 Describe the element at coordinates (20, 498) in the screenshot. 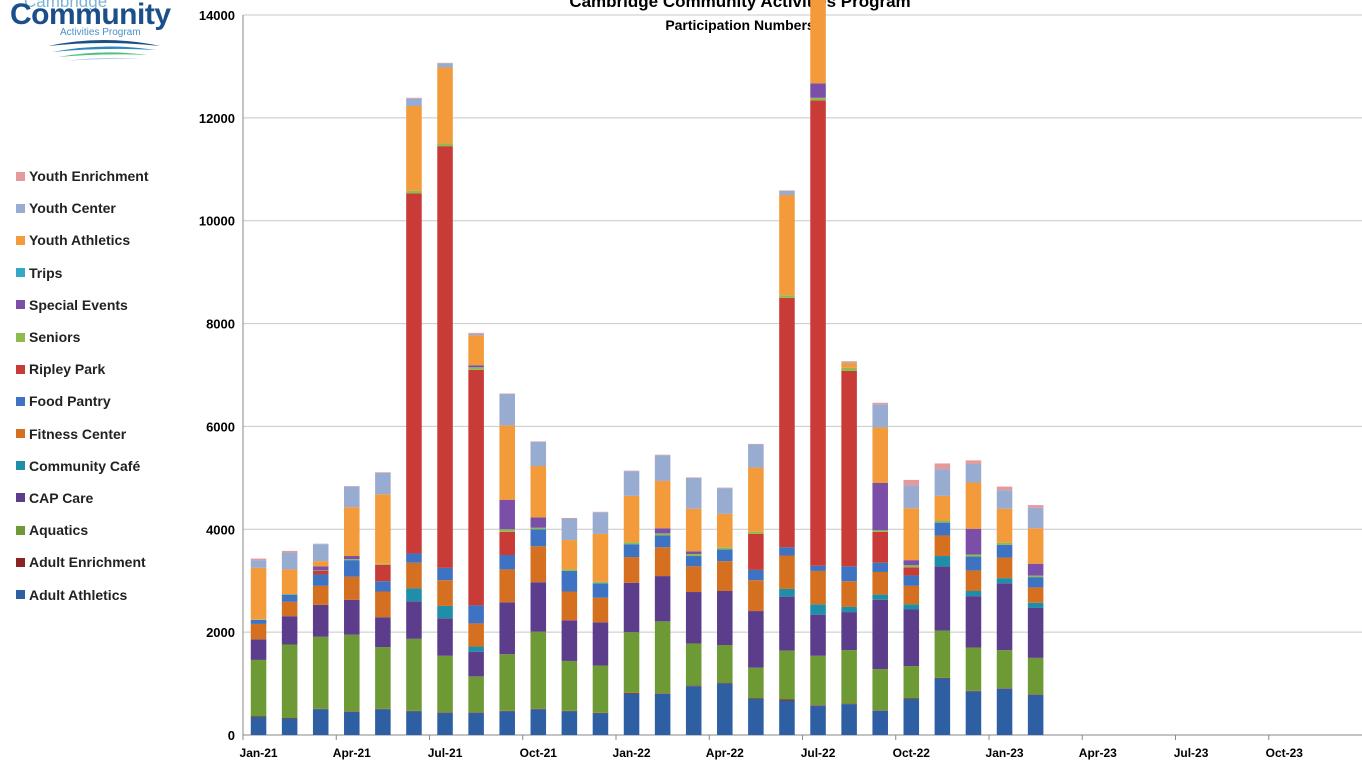

I see `legend-swatch` at that location.